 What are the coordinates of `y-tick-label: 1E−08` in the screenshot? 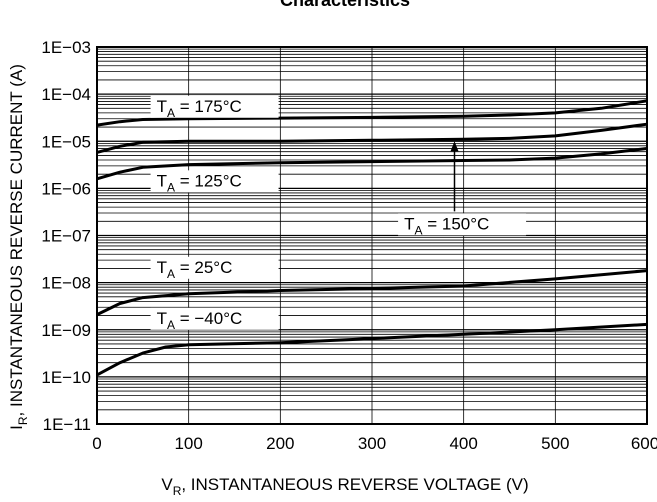 It's located at (66, 283).